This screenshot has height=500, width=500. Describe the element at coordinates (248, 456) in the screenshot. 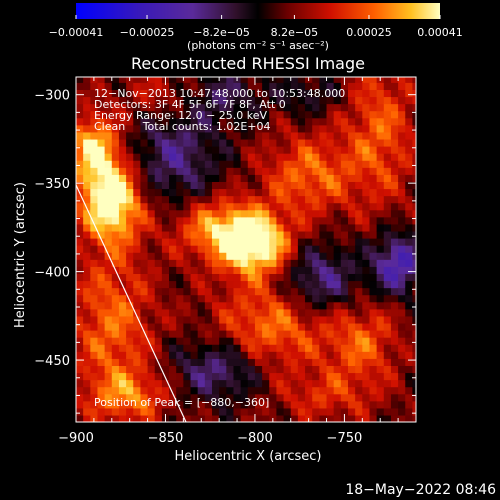

I see `x-axis-label: Heliocentric X (arcsec)` at that location.